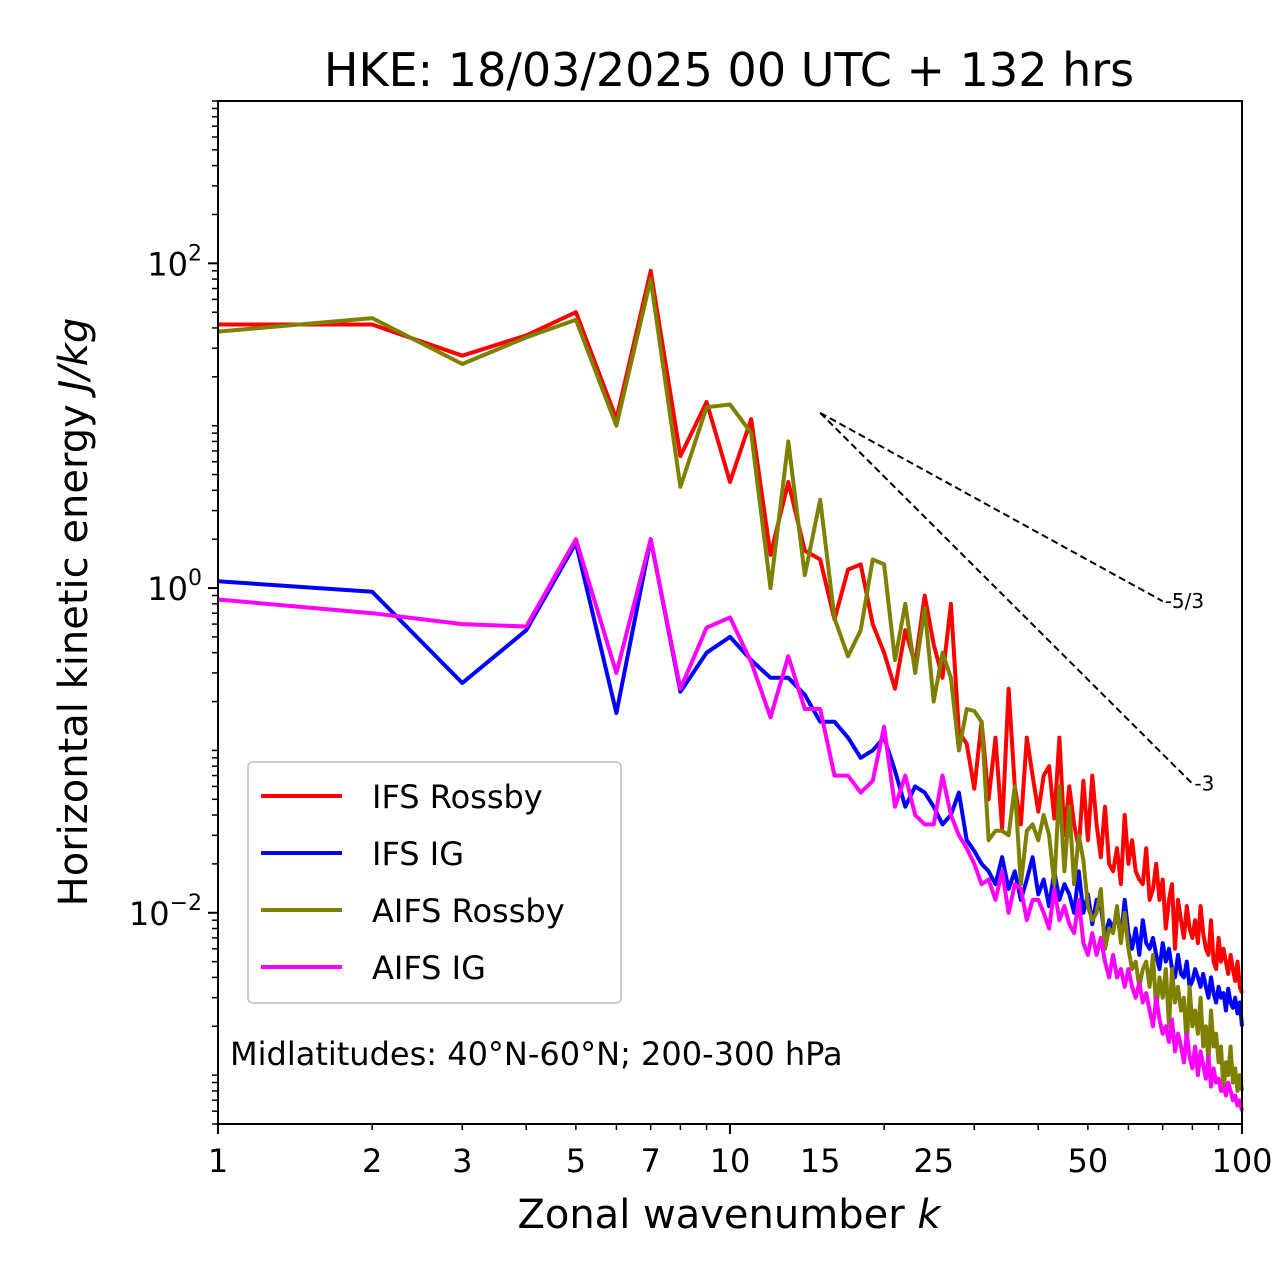 The height and width of the screenshot is (1288, 1280). Describe the element at coordinates (468, 911) in the screenshot. I see `legend-label-aifs-rossby: AIFS Rossby` at that location.